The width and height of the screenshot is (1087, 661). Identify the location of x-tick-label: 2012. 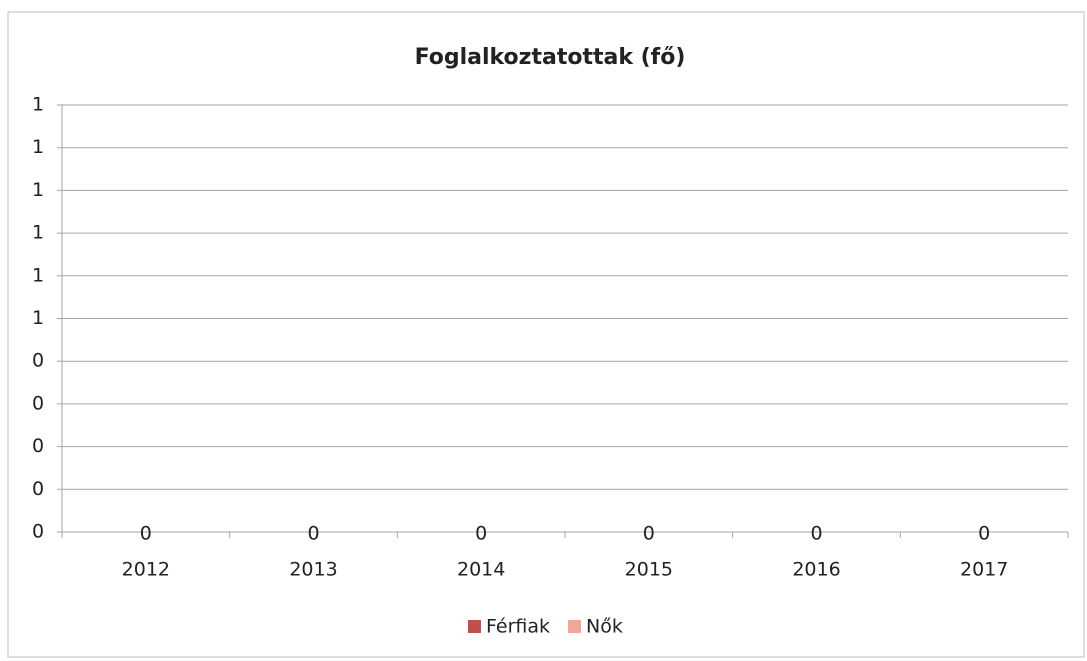
(146, 570).